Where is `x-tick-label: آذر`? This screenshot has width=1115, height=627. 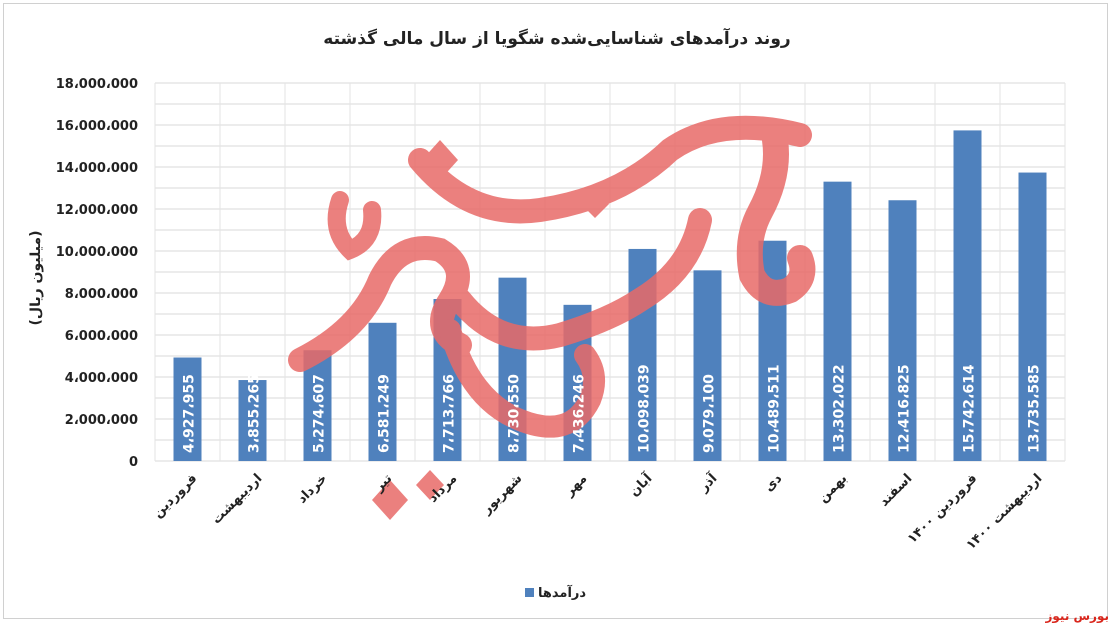 x-tick-label: آذر is located at coordinates (707, 482).